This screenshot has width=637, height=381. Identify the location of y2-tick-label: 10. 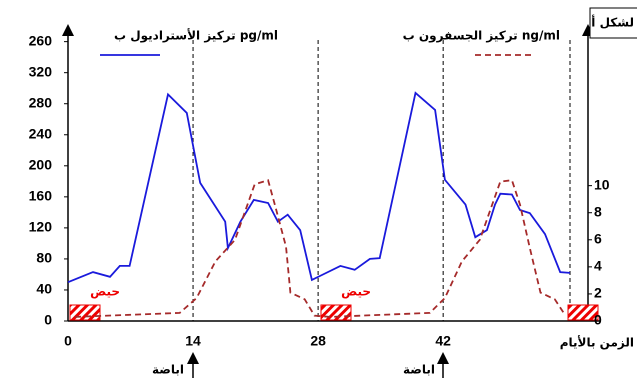
(602, 184).